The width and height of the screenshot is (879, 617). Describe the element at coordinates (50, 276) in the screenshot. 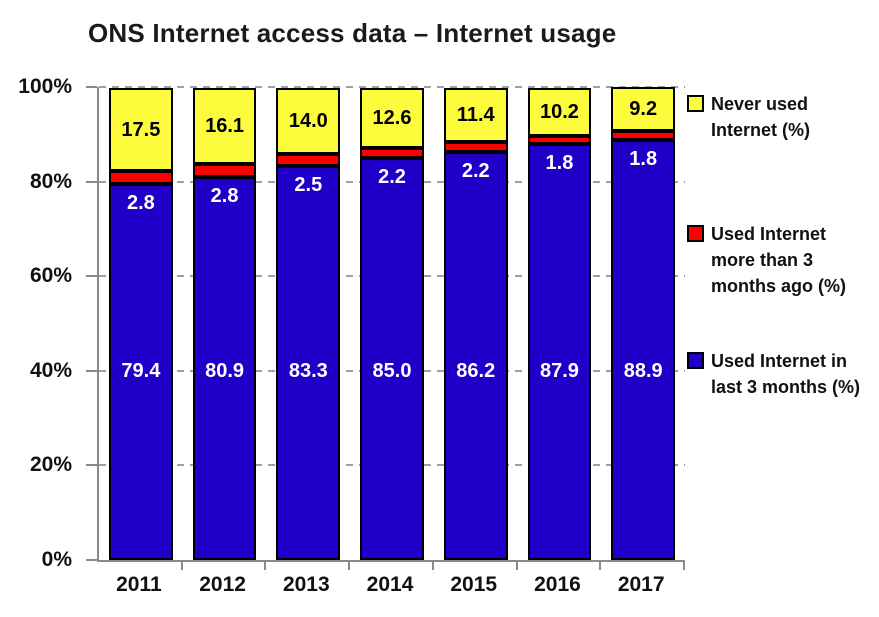

I see `y-tick-label: 60%` at that location.